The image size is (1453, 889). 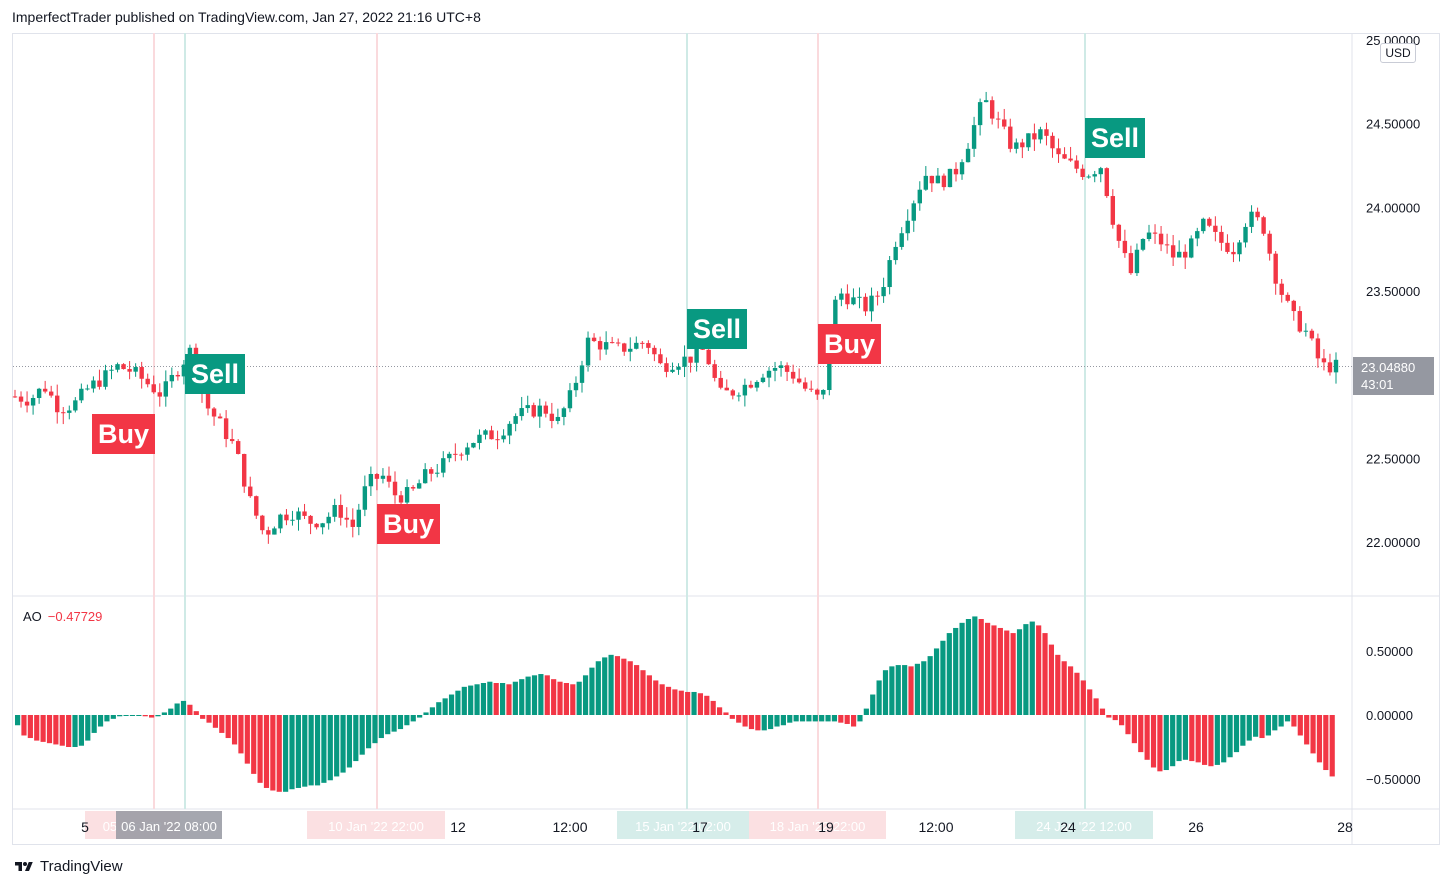 What do you see at coordinates (62, 616) in the screenshot?
I see `ao-legend: AO −0.47729` at bounding box center [62, 616].